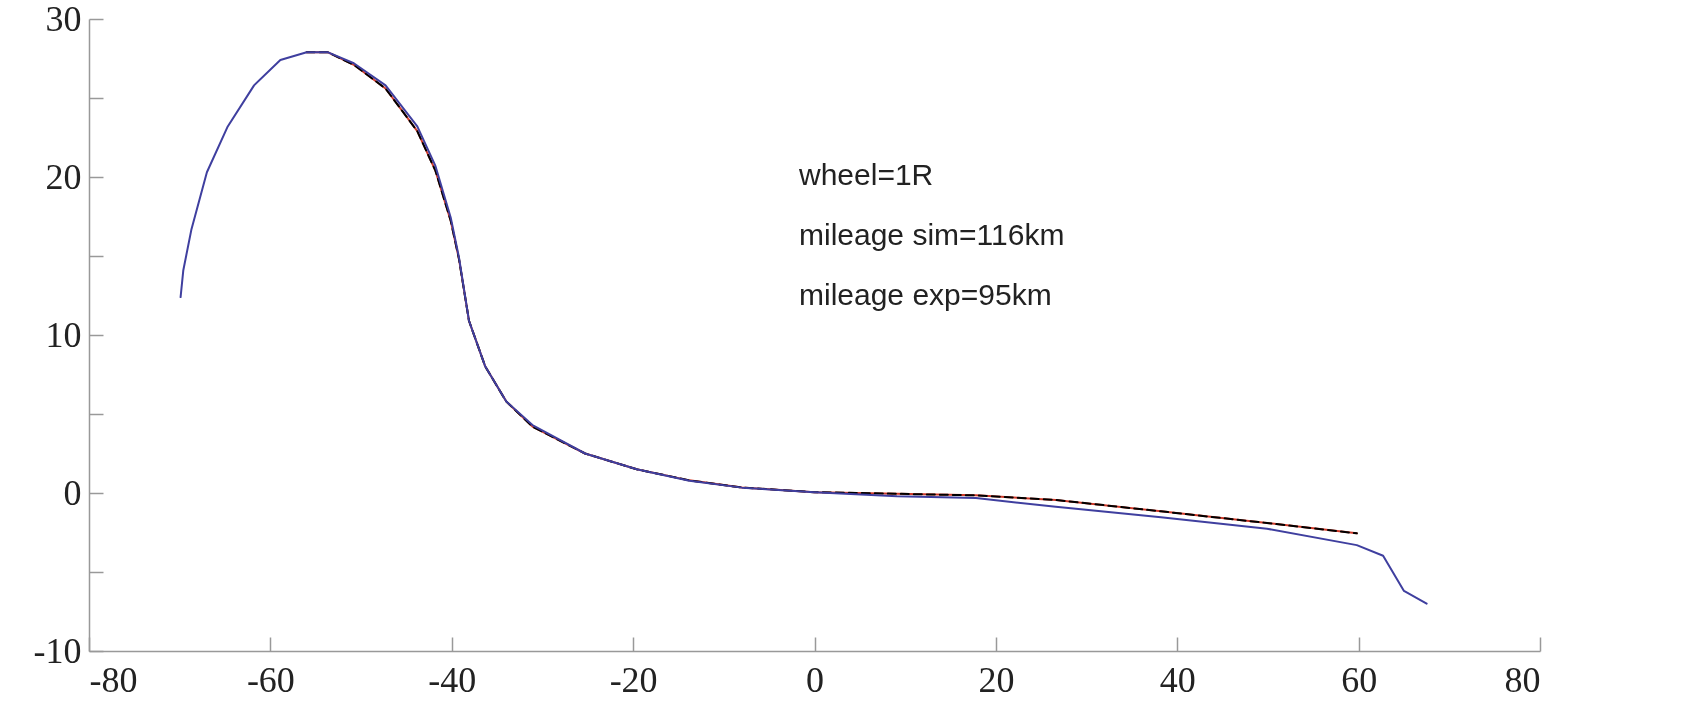 The image size is (1706, 720). I want to click on x-tick-label: 60, so click(1359, 679).